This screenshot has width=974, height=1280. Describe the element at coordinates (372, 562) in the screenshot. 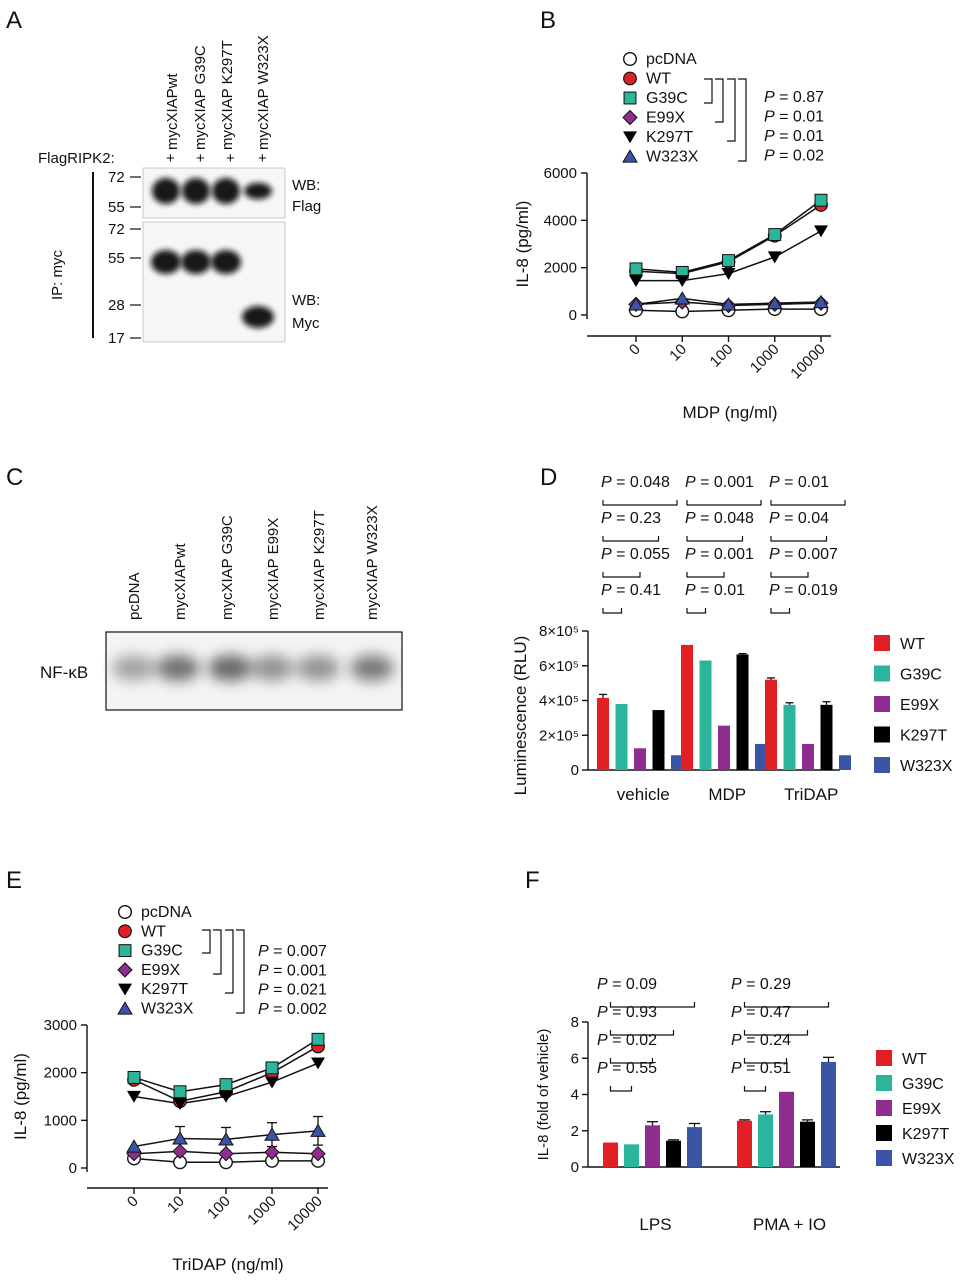

I see `lane-label: mycXIAP W323X` at that location.